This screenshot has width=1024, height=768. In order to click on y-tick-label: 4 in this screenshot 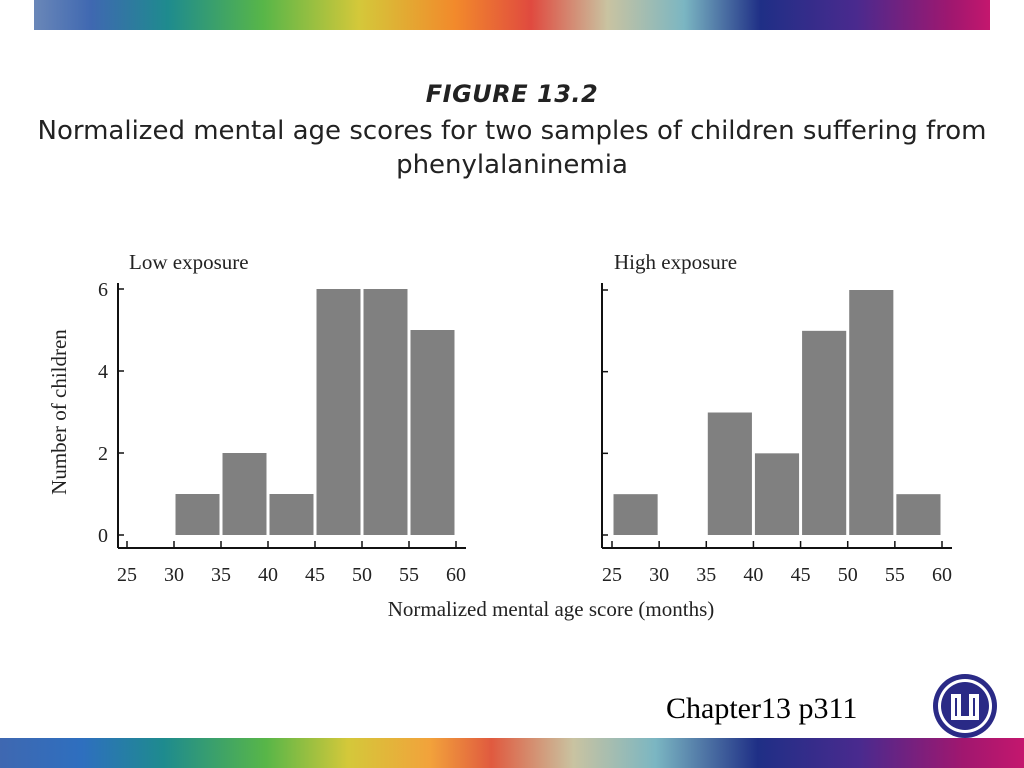, I will do `click(103, 372)`.